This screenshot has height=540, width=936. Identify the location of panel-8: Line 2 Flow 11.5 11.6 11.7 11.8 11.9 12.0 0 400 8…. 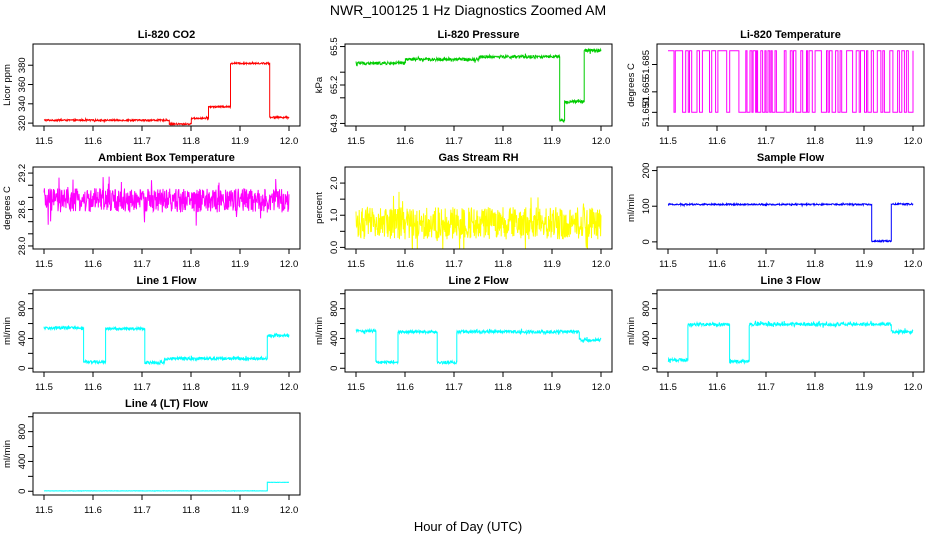
(463, 334).